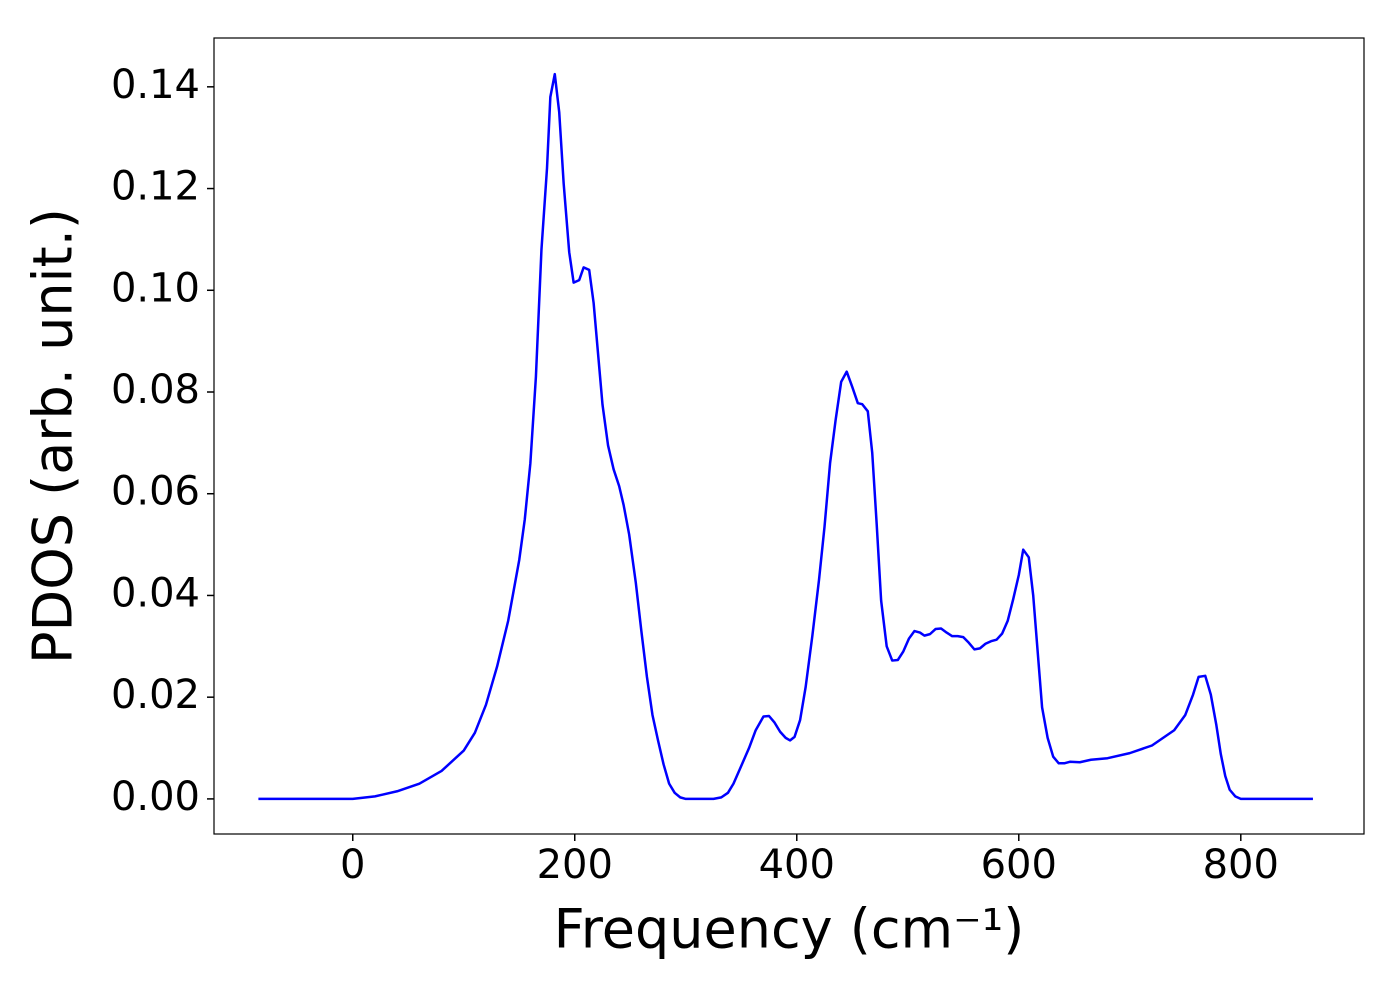 The height and width of the screenshot is (1000, 1400). I want to click on y-tick-label: 0.02, so click(155, 695).